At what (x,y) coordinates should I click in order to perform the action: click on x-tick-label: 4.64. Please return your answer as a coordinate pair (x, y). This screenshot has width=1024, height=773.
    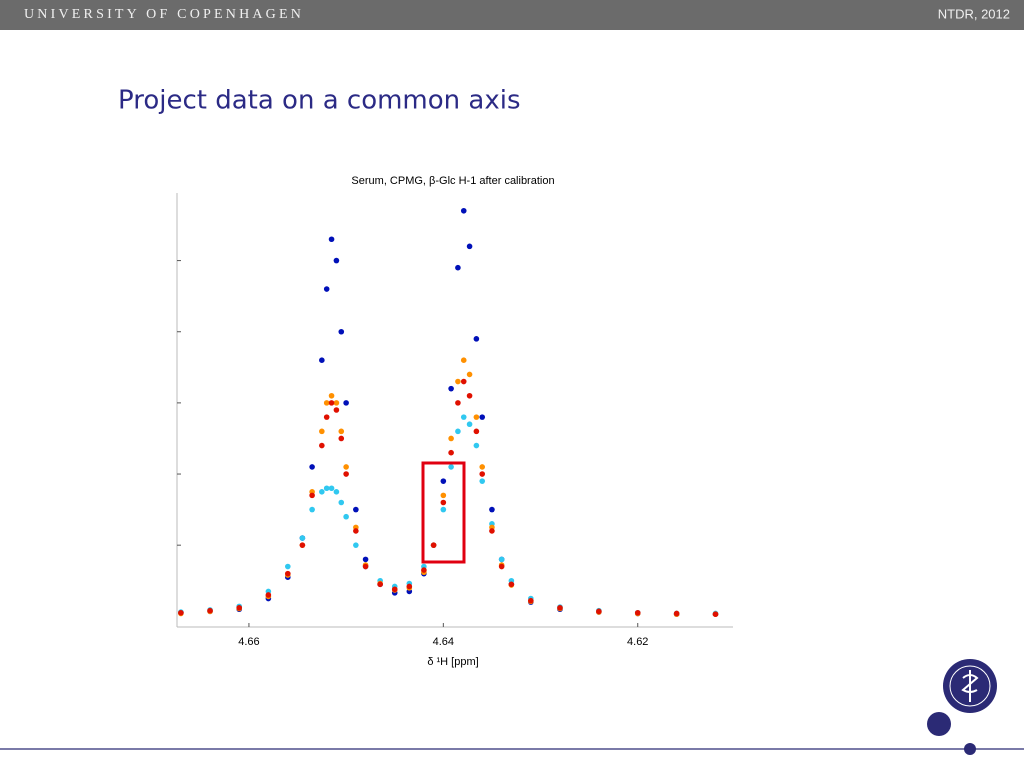
    Looking at the image, I should click on (443, 642).